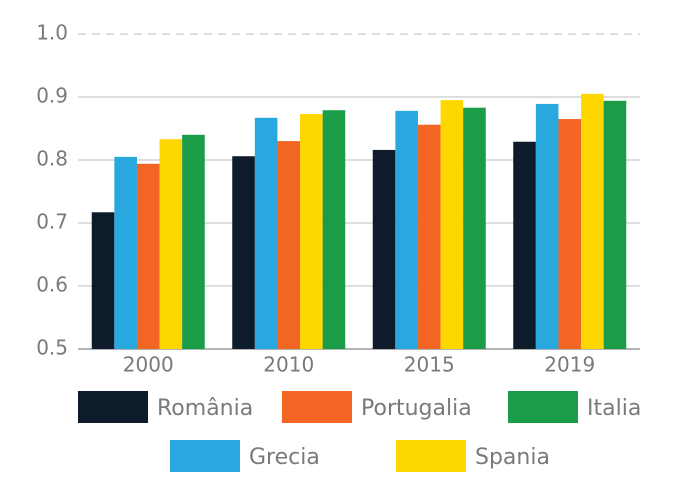  What do you see at coordinates (416, 408) in the screenshot?
I see `legend-label: Portugalia` at bounding box center [416, 408].